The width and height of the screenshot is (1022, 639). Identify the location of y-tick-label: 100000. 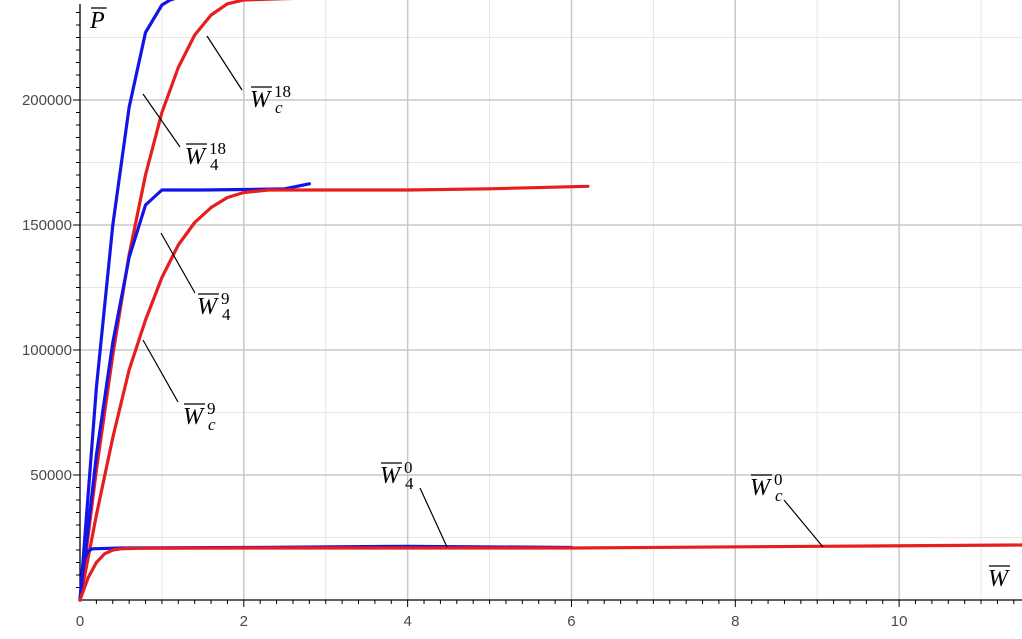
(47, 350).